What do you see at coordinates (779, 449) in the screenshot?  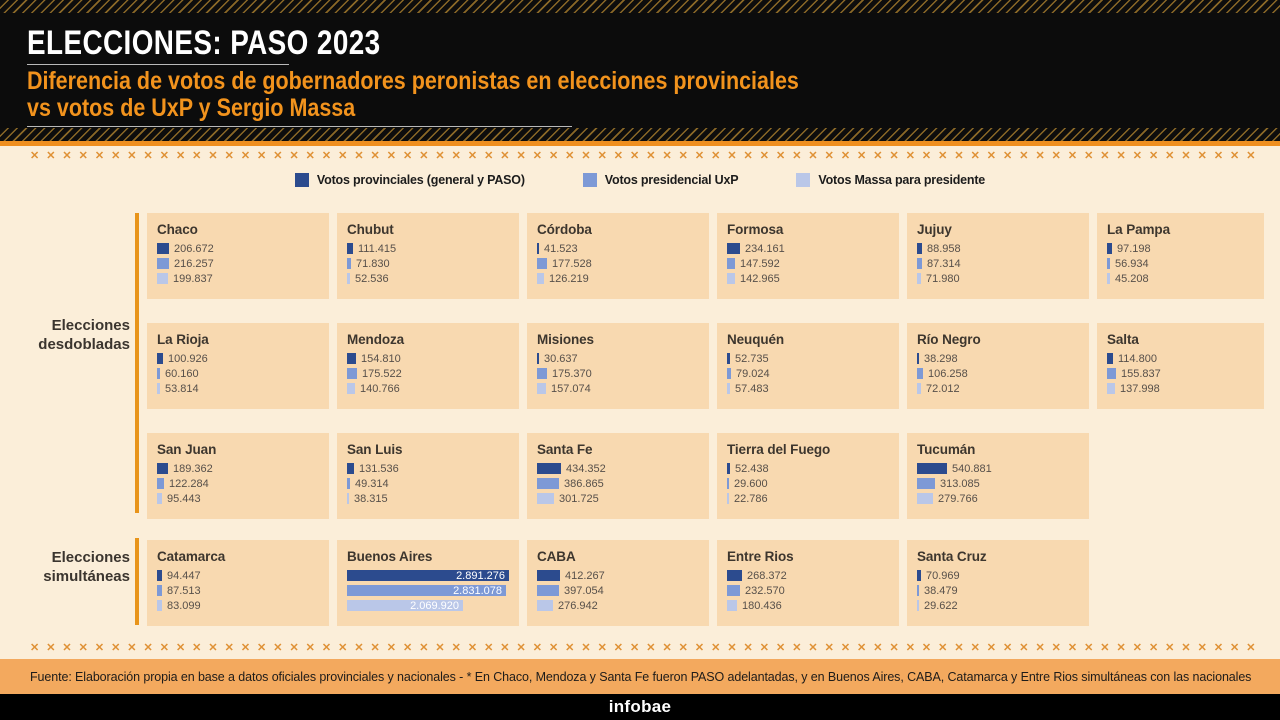 I see `province-name: Tierra del Fuego` at bounding box center [779, 449].